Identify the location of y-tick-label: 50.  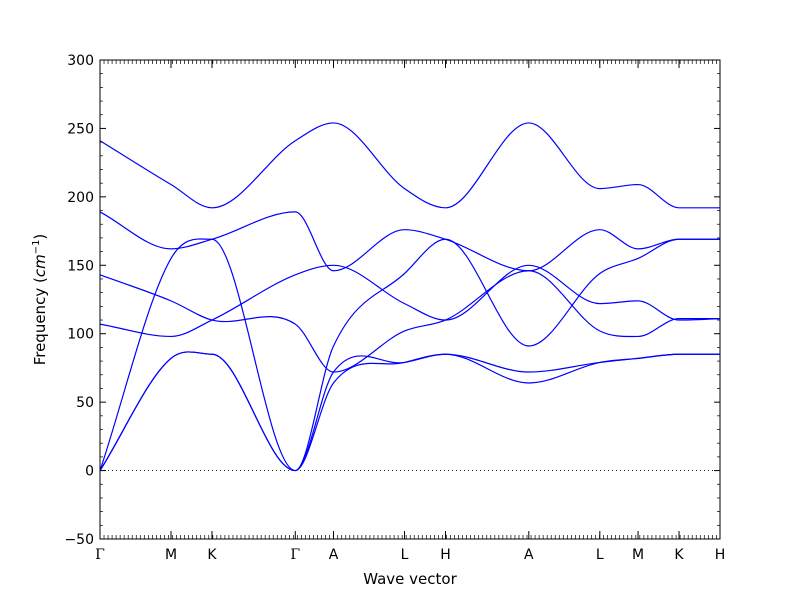
(85, 403).